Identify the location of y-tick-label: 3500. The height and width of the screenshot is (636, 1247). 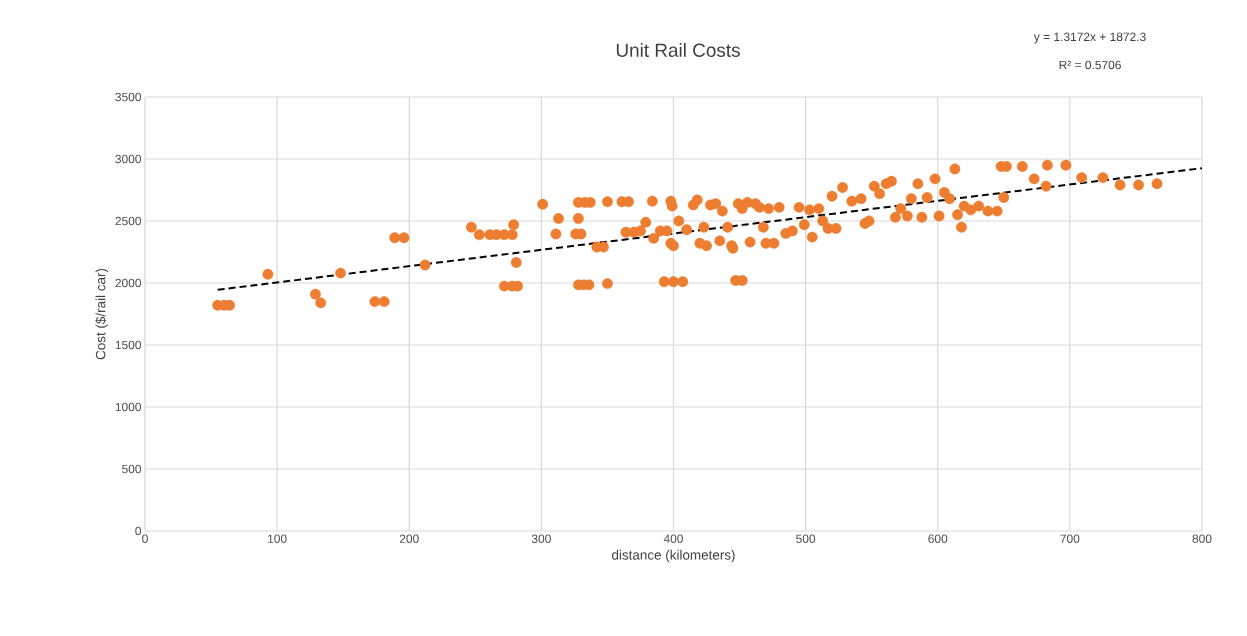
(128, 97).